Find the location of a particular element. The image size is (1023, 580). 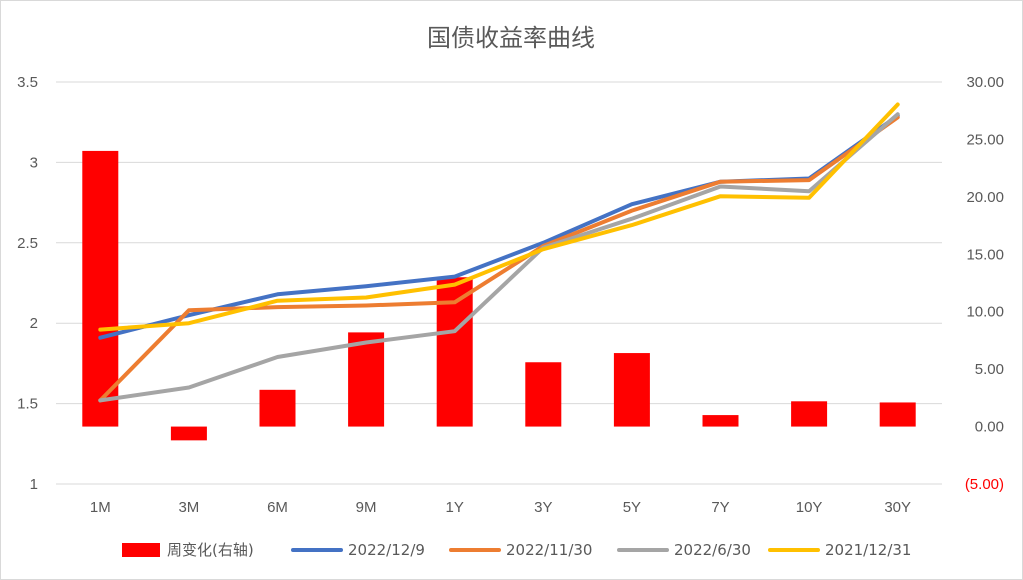

y-right-tick-label: 20.00 is located at coordinates (985, 197).